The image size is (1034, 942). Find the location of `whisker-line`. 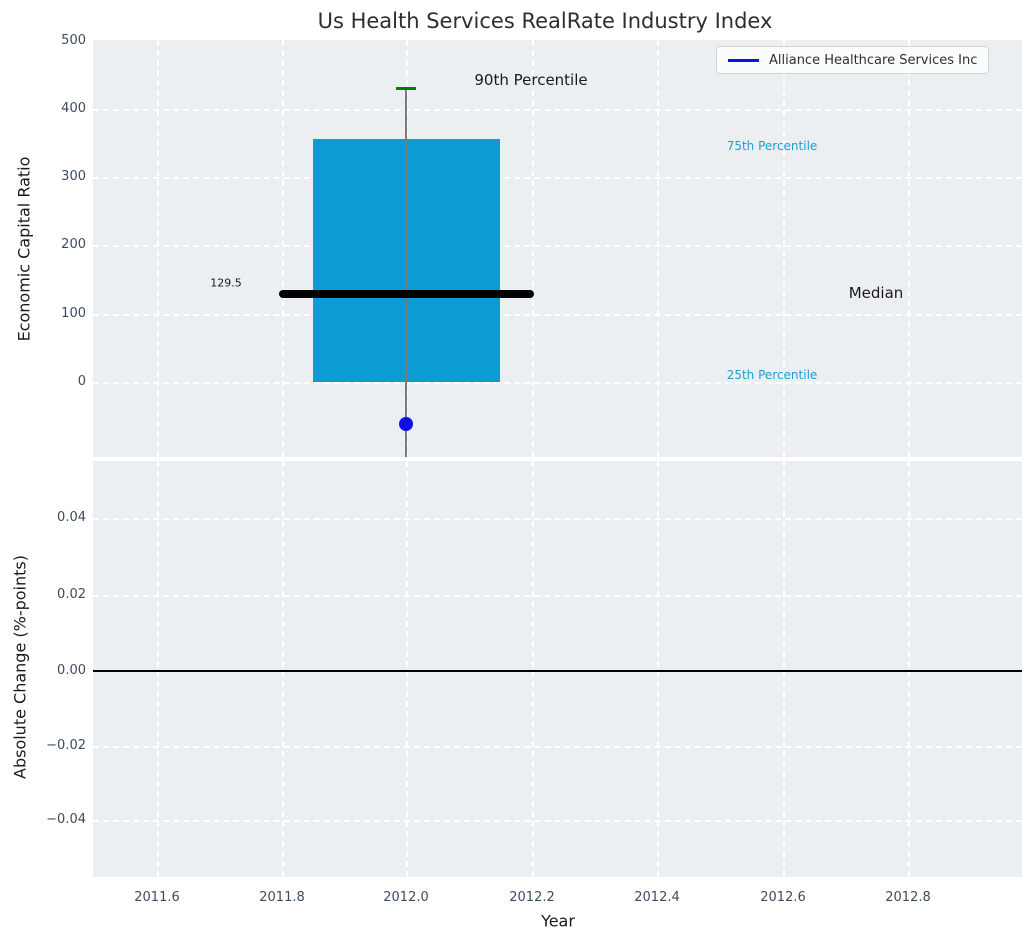

whisker-line is located at coordinates (406, 272).